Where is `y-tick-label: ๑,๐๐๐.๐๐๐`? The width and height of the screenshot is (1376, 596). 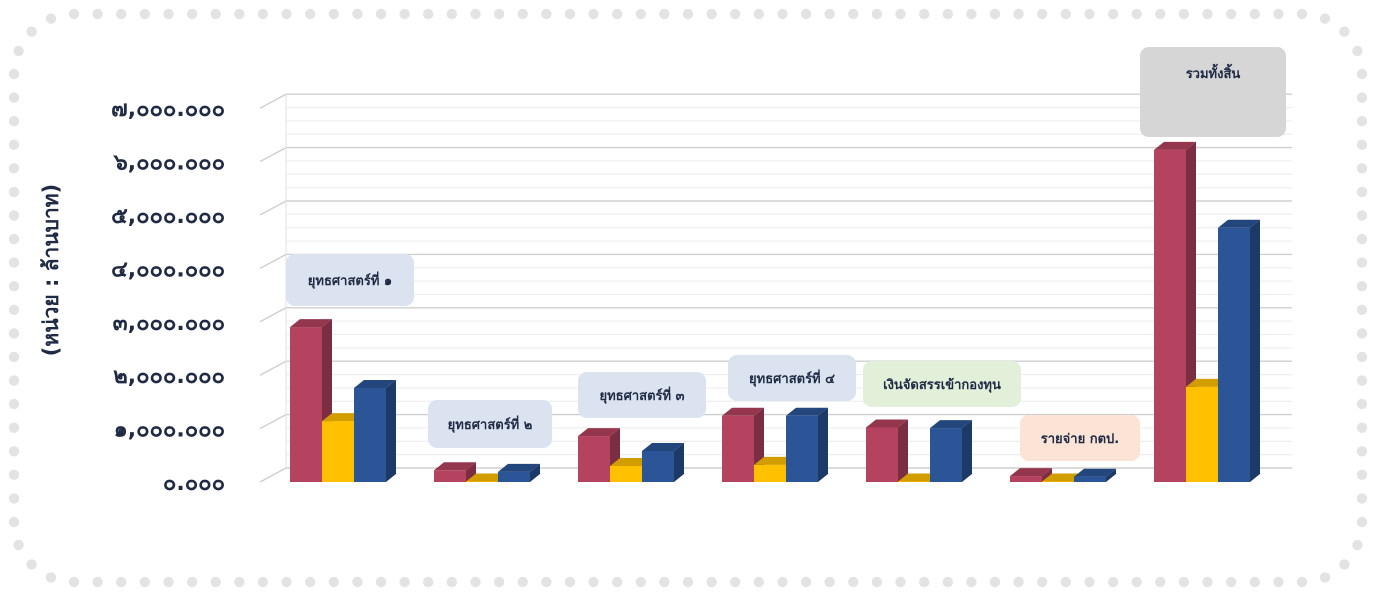
y-tick-label: ๑,๐๐๐.๐๐๐ is located at coordinates (169, 430).